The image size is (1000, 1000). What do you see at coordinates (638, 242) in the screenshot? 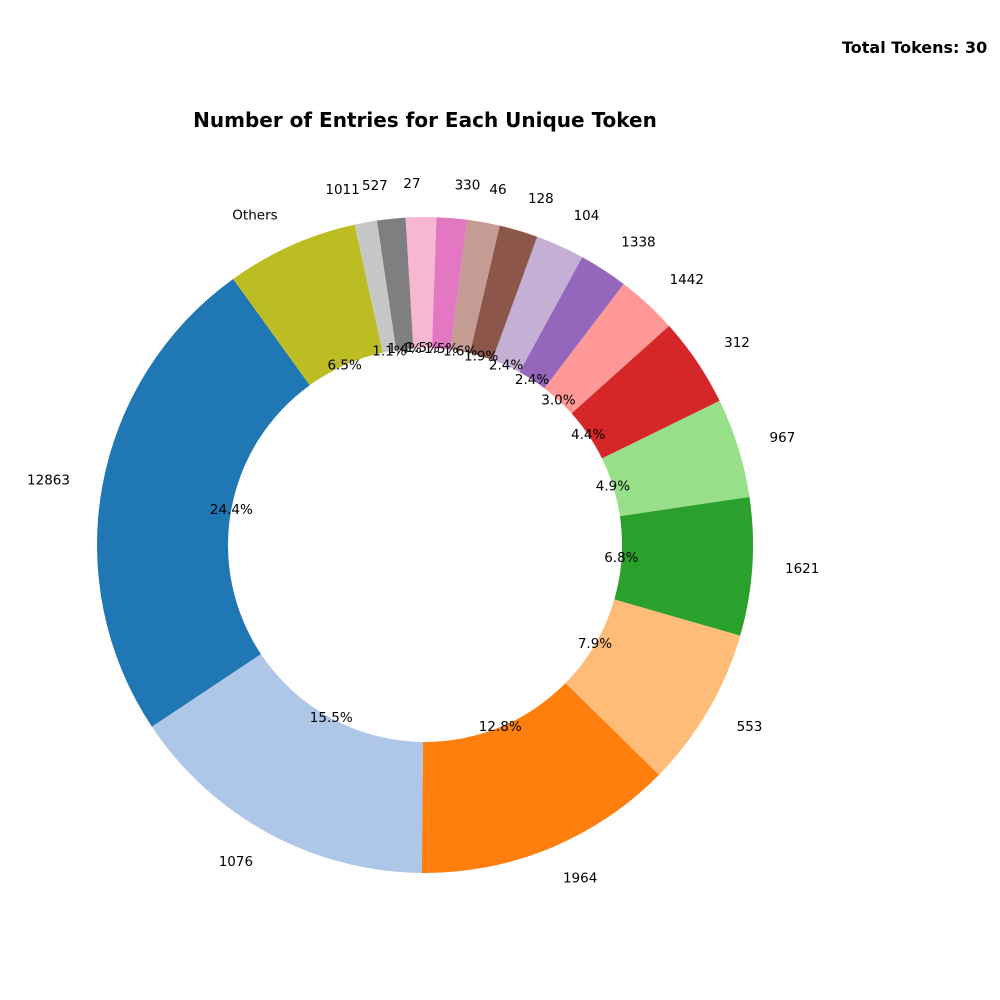
I see `slice-label-1338: 1338` at bounding box center [638, 242].